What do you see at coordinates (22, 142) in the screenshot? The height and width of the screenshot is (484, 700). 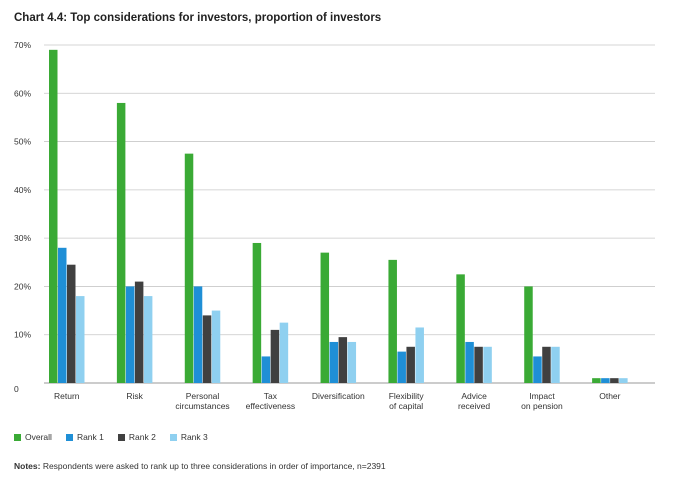 I see `y-tick-label: 50%` at bounding box center [22, 142].